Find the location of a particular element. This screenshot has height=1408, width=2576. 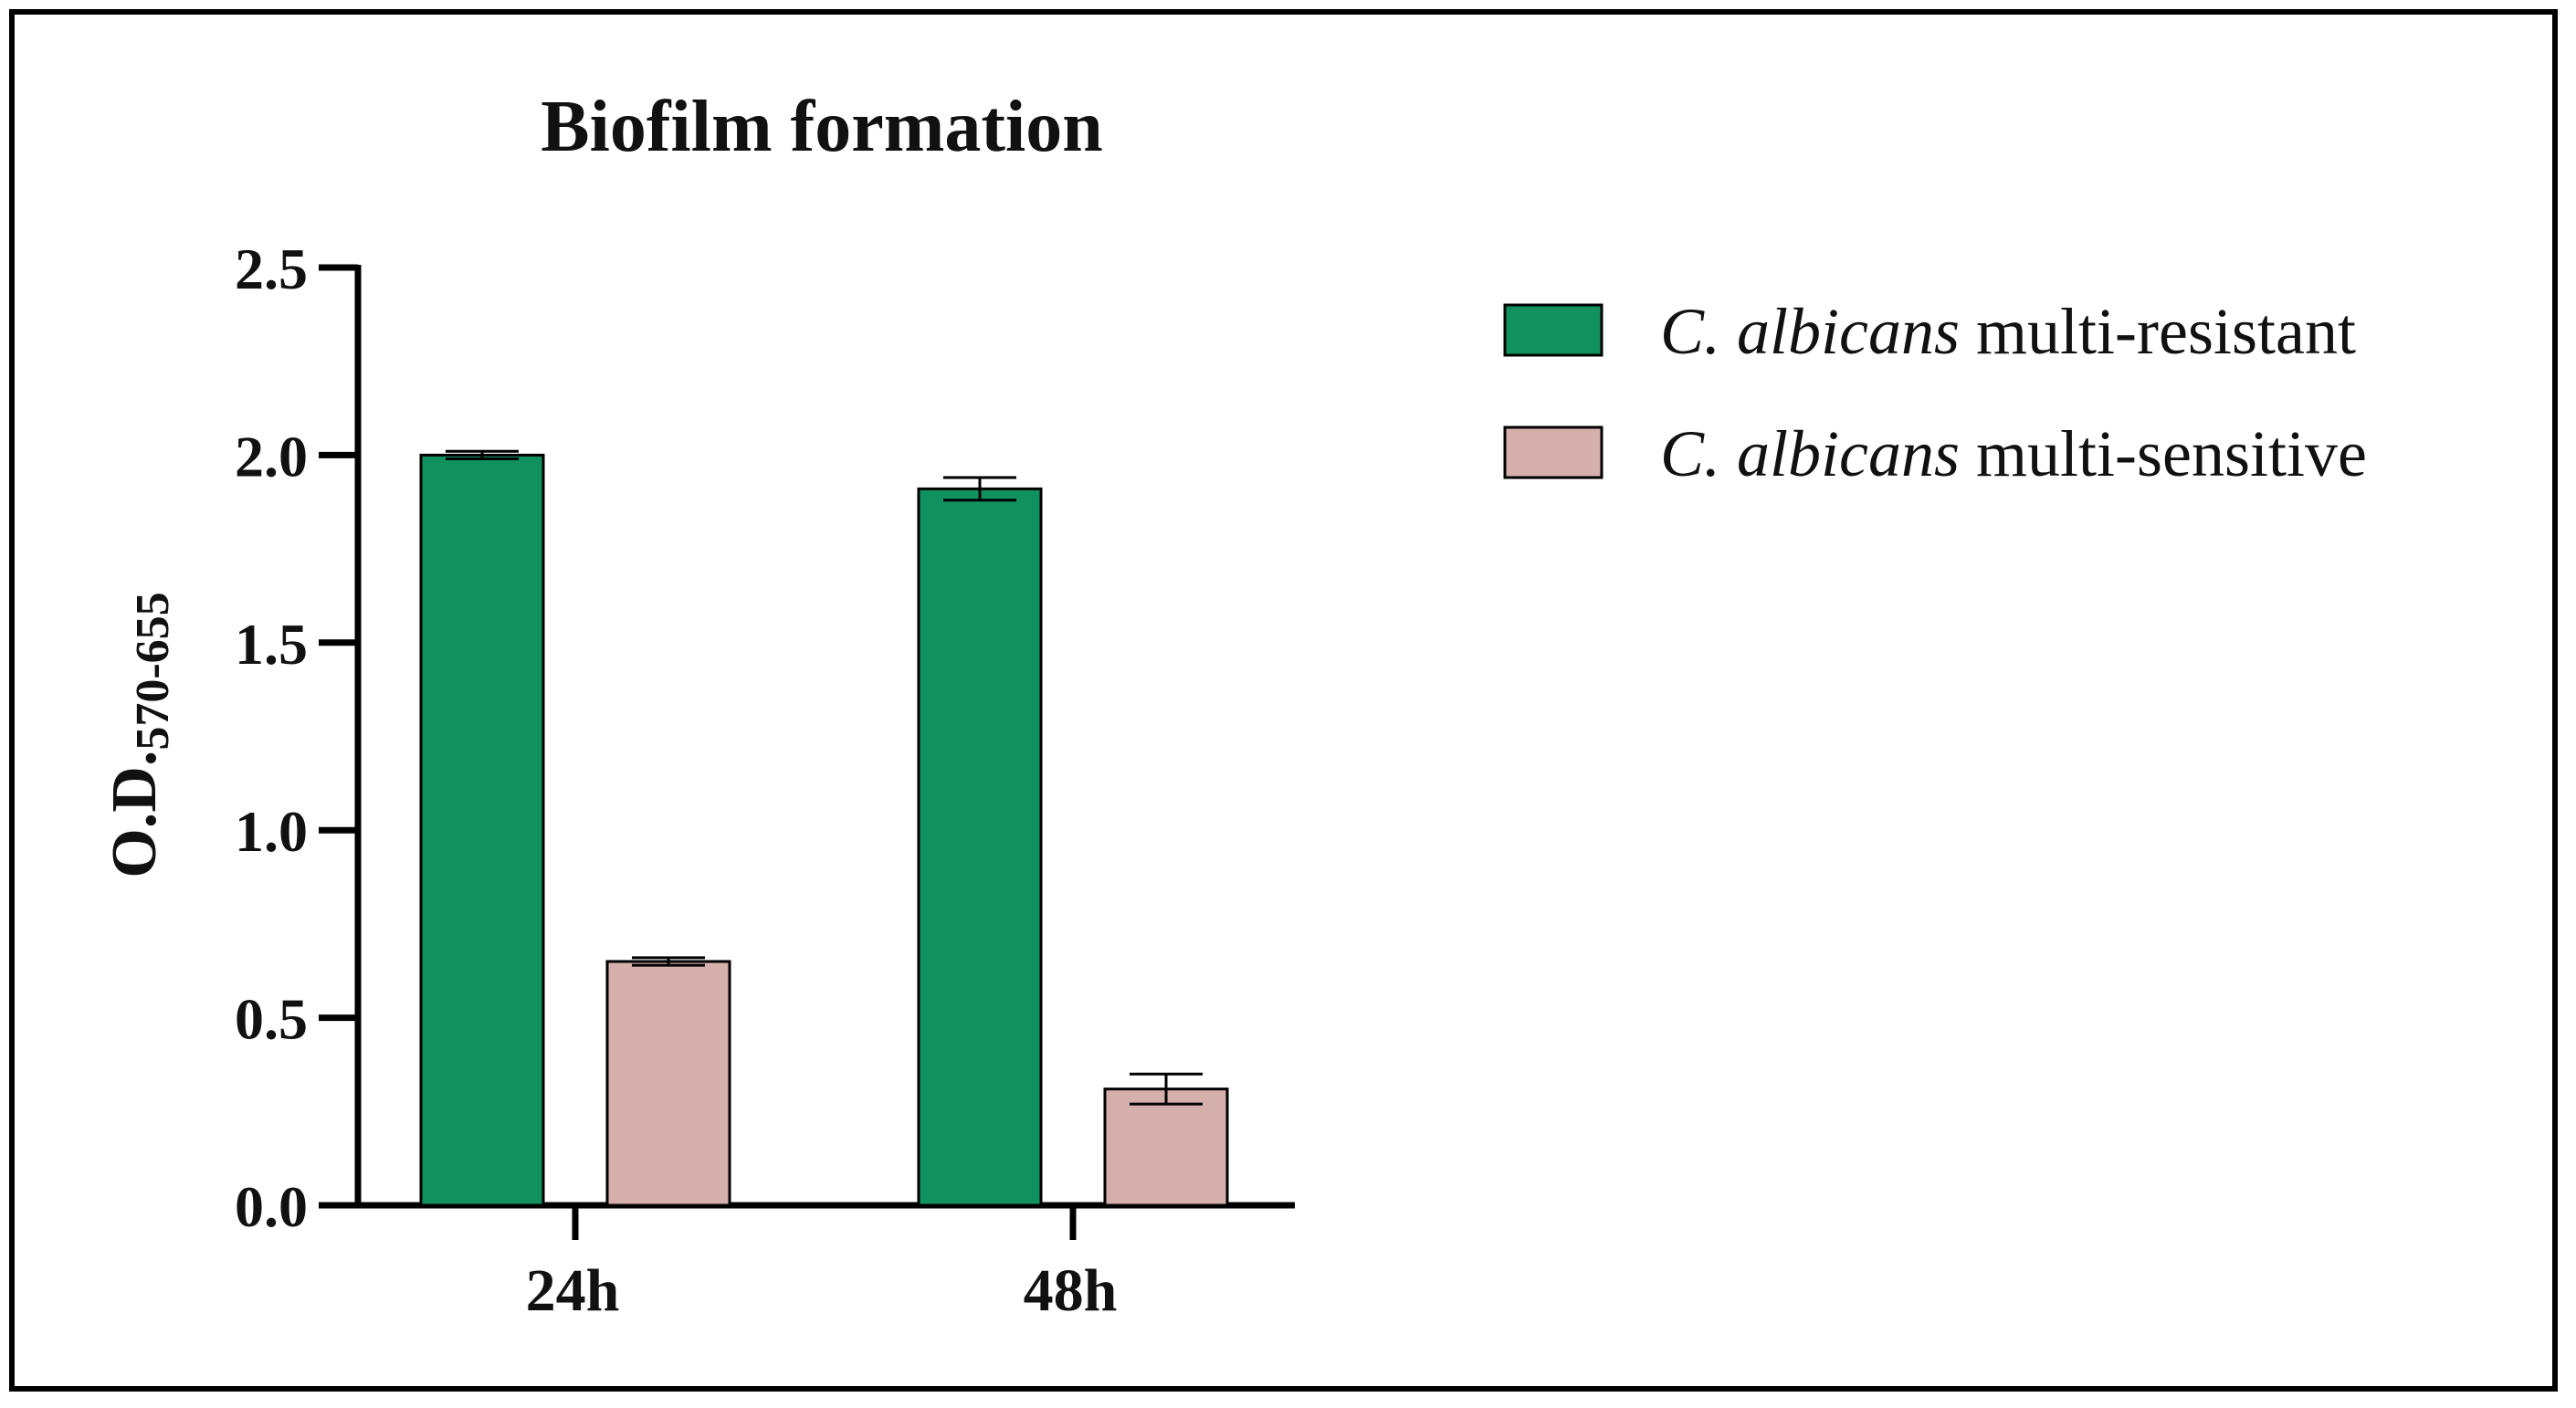

x-tick-label: 24h is located at coordinates (573, 1290).